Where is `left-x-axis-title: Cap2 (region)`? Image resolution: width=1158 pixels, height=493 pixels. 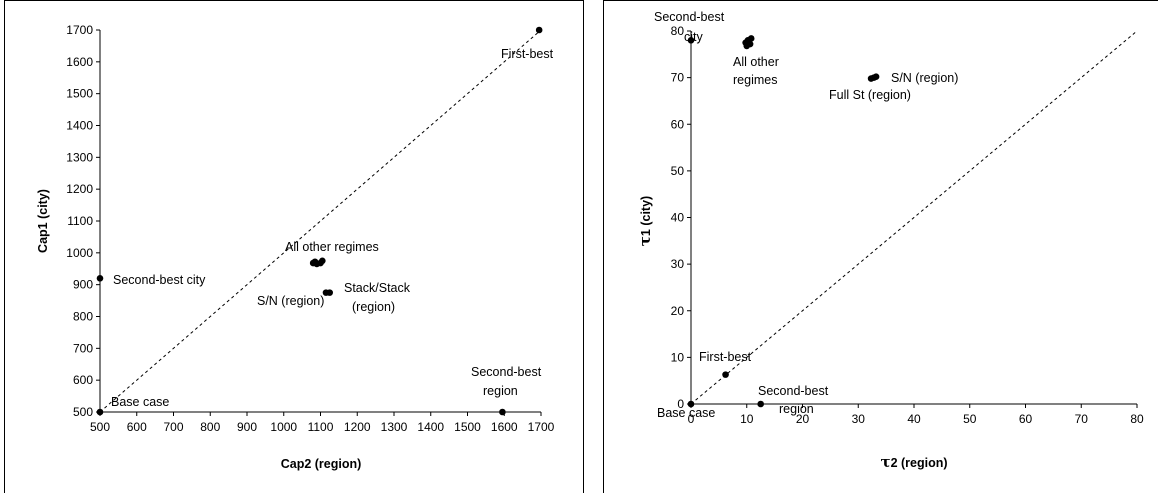
left-x-axis-title: Cap2 (region) is located at coordinates (321, 464).